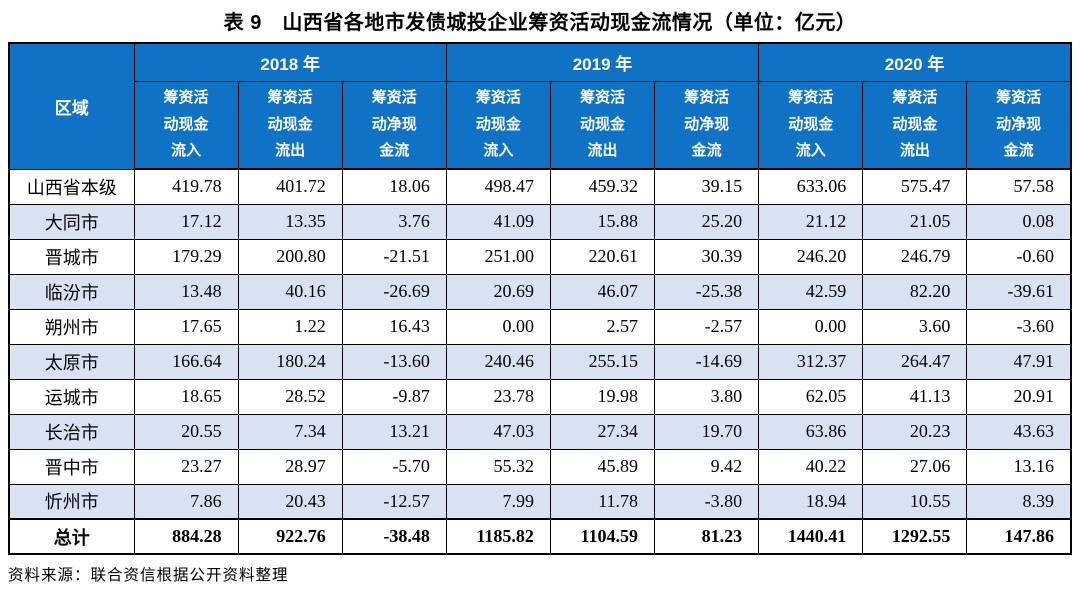 Image resolution: width=1080 pixels, height=604 pixels. I want to click on value-cell: 0.08, so click(1019, 221).